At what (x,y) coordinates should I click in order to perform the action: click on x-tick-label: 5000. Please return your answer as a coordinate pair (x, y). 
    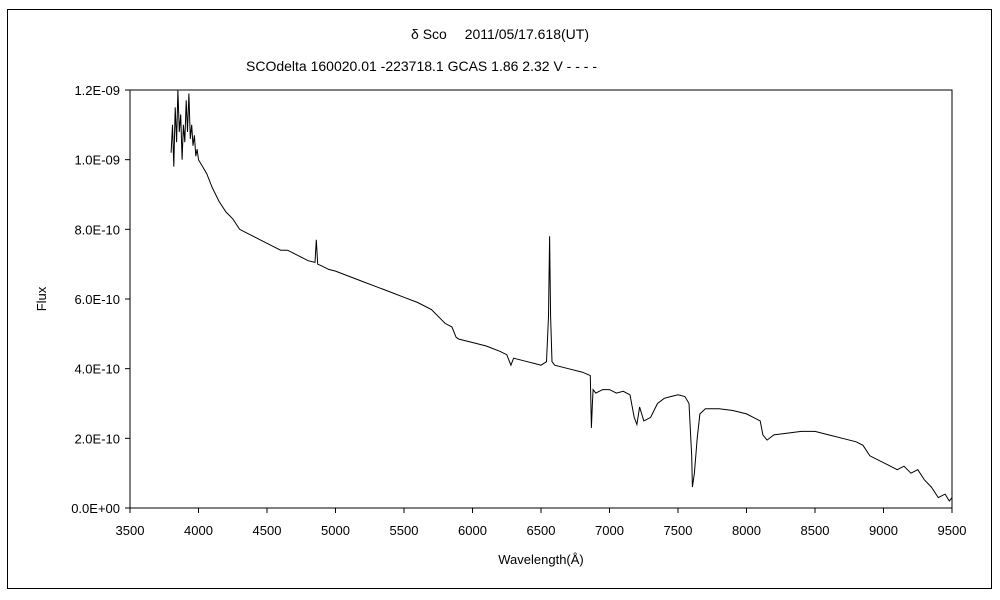
    Looking at the image, I should click on (335, 530).